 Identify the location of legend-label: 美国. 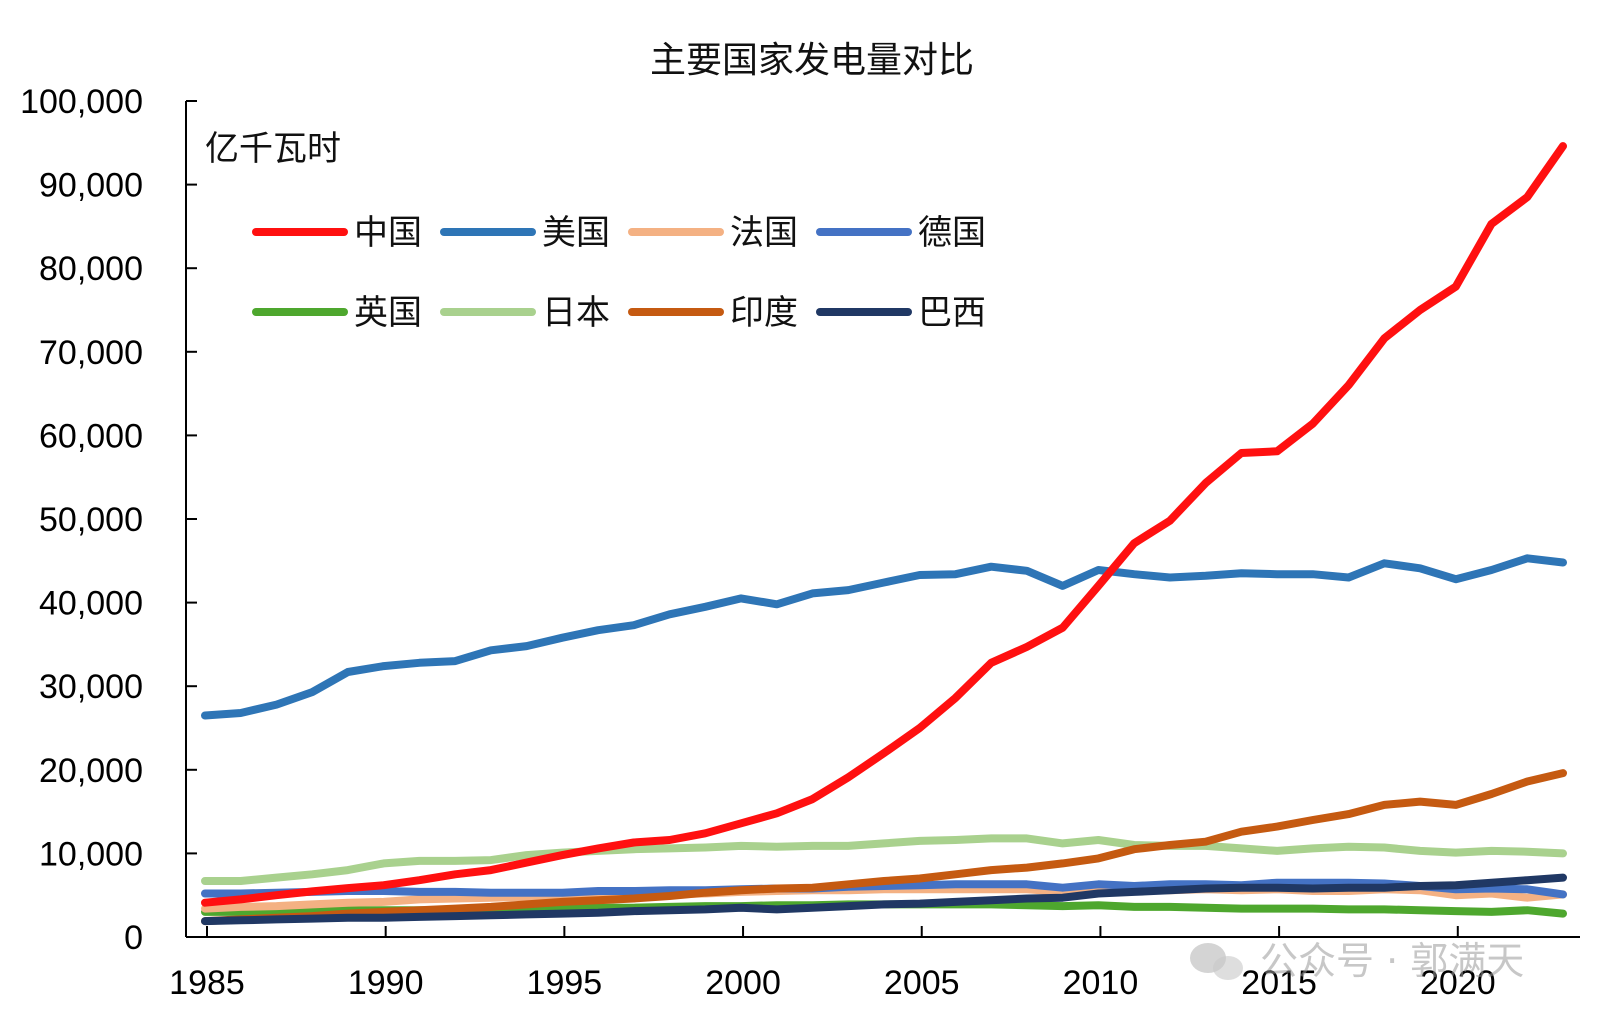
(576, 233).